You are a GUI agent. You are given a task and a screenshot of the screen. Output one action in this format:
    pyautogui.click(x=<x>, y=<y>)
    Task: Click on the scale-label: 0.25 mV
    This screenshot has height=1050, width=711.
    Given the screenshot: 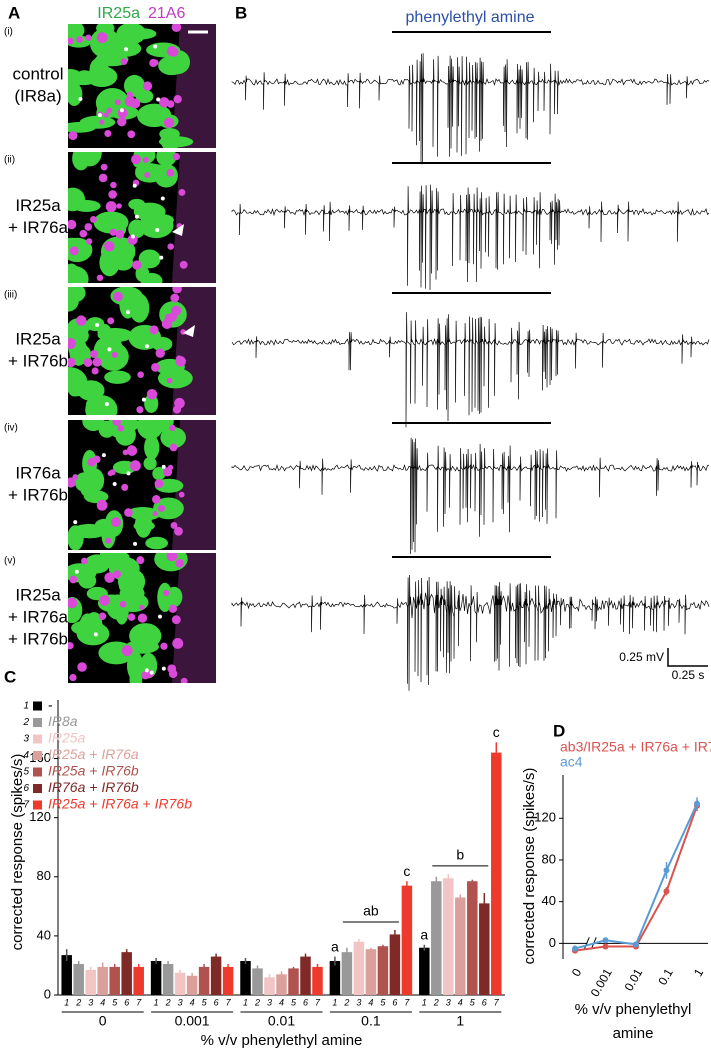 What is the action you would take?
    pyautogui.click(x=641, y=657)
    